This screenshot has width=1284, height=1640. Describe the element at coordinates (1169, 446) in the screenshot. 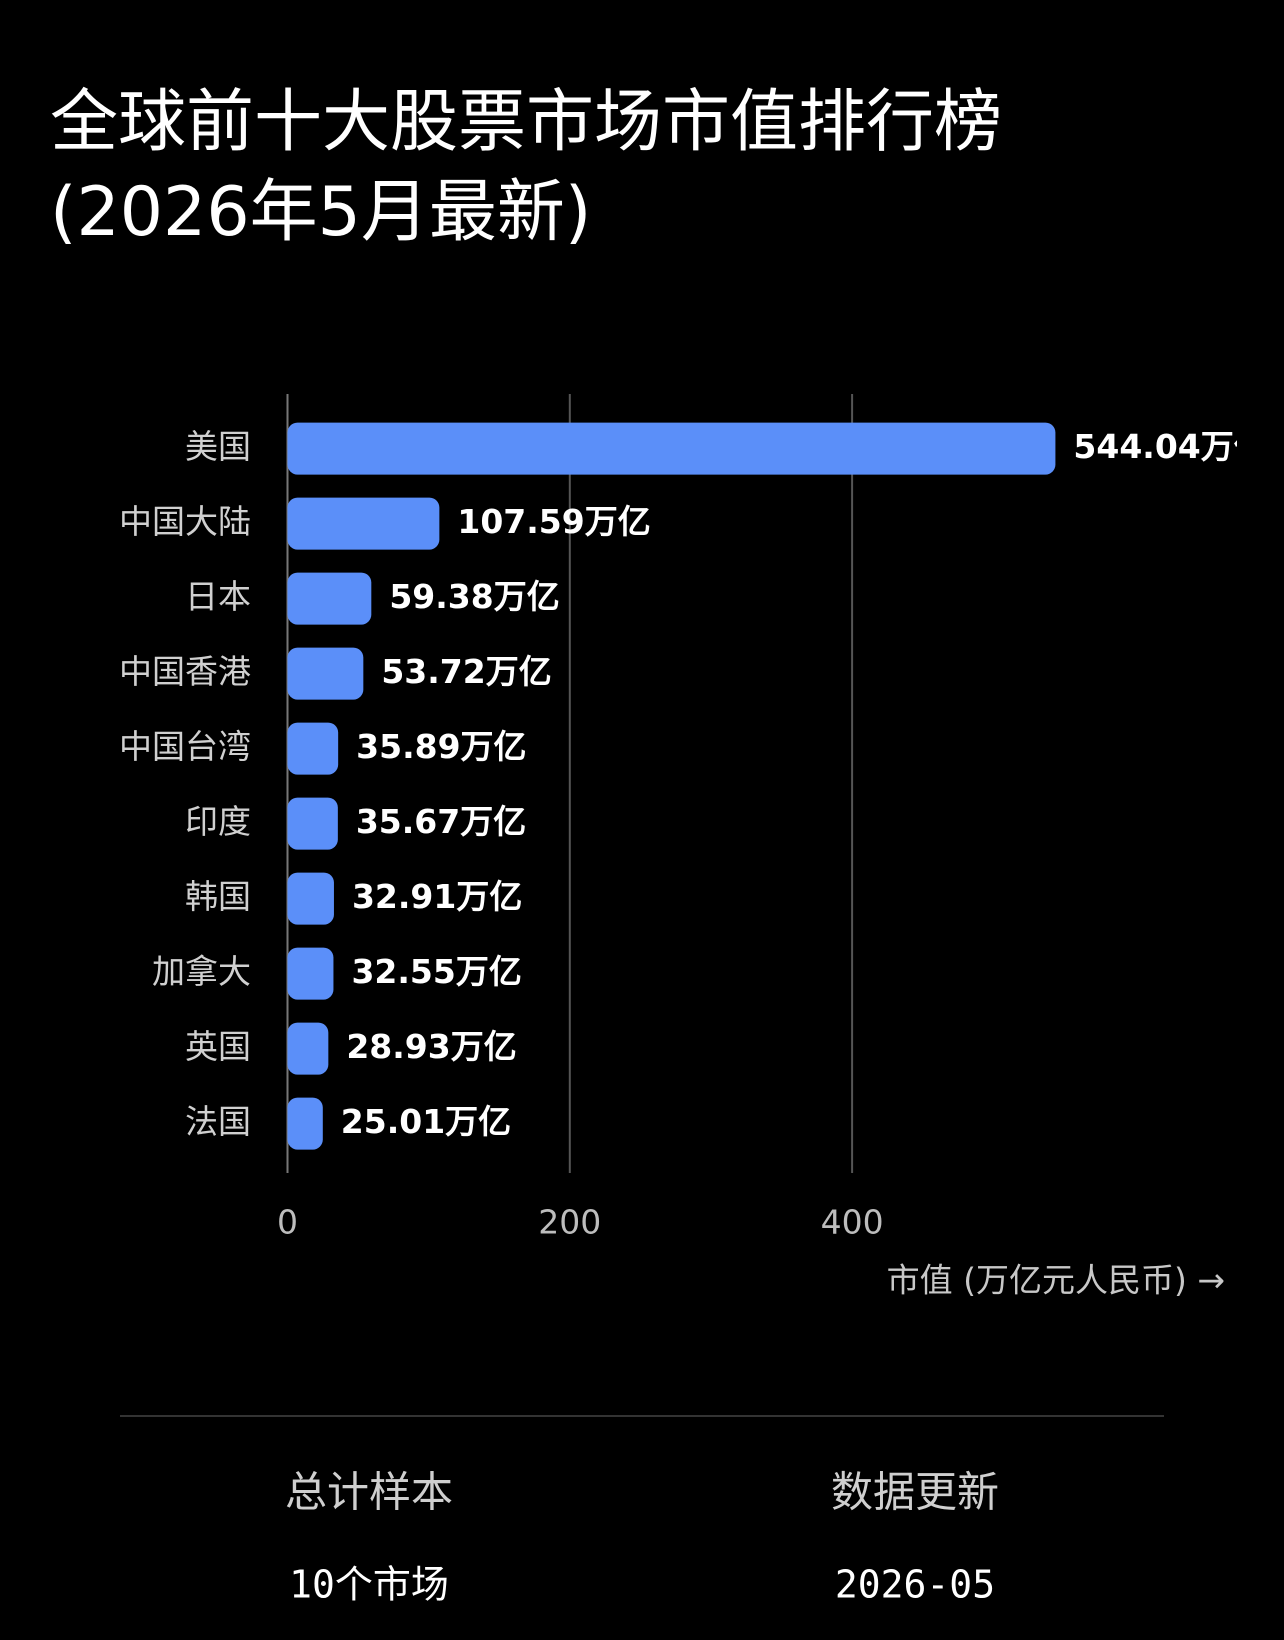

I see `value-label: 544.04万亿` at that location.